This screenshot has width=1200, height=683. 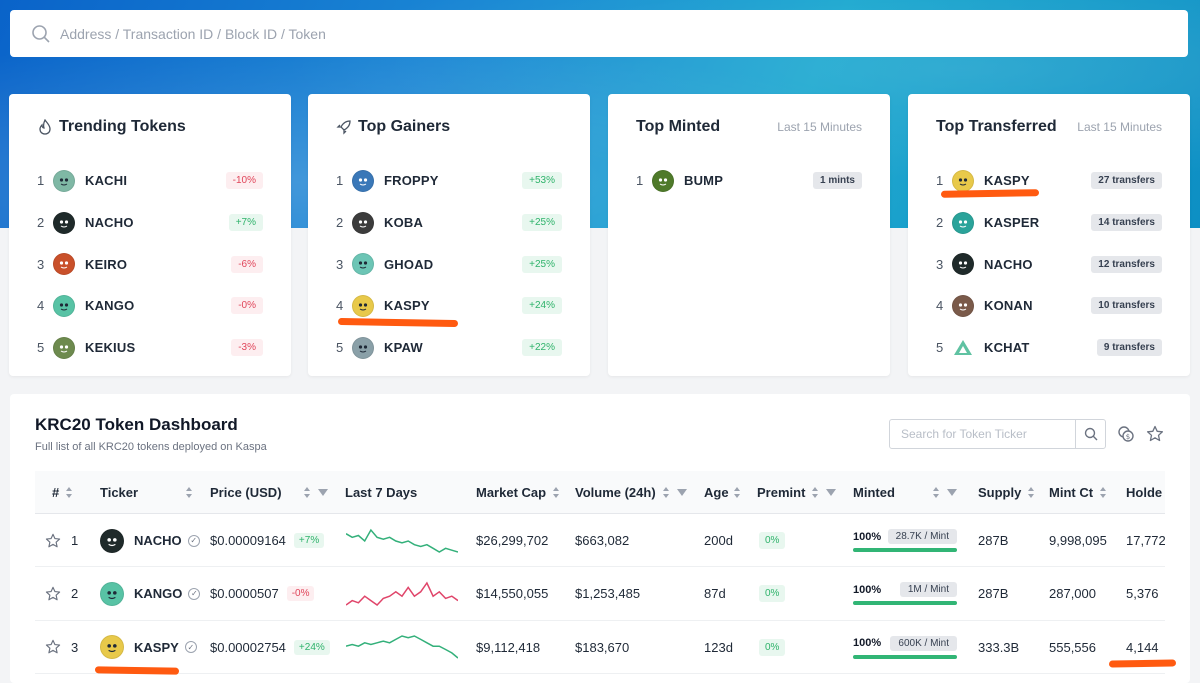 I want to click on token-list-item: 1 BUMP 1 mints, so click(x=749, y=181).